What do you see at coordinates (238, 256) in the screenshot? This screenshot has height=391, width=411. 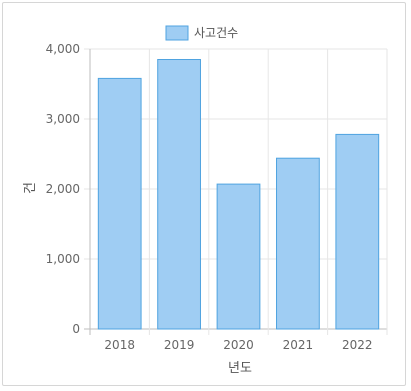 I see `bar-2020` at bounding box center [238, 256].